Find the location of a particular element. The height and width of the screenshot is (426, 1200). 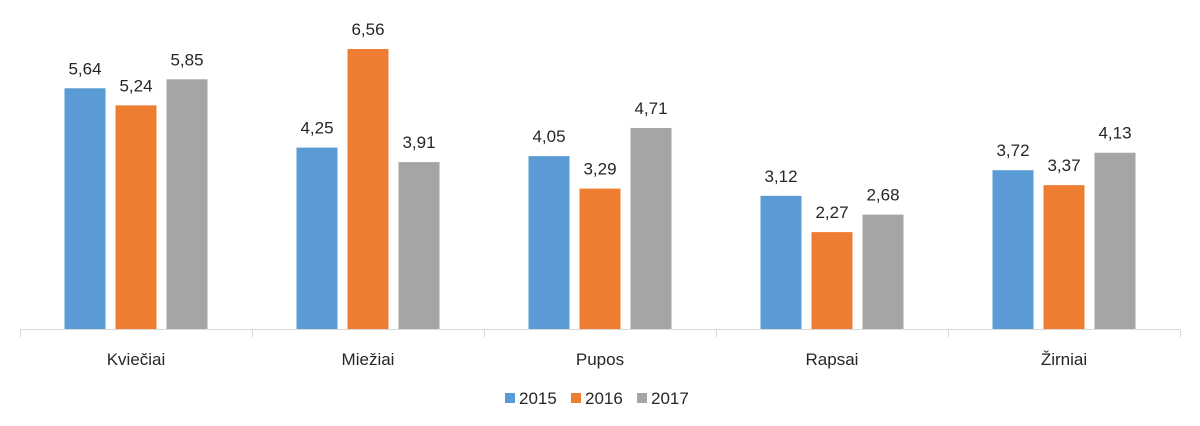

category-label: Žirniai is located at coordinates (1064, 359).